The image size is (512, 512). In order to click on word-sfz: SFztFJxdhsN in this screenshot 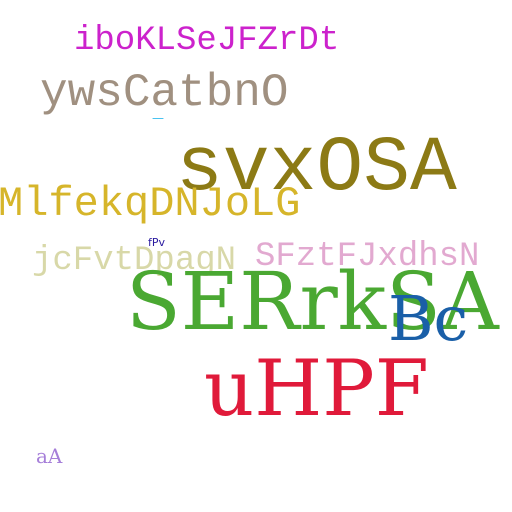, I will do `click(367, 257)`.